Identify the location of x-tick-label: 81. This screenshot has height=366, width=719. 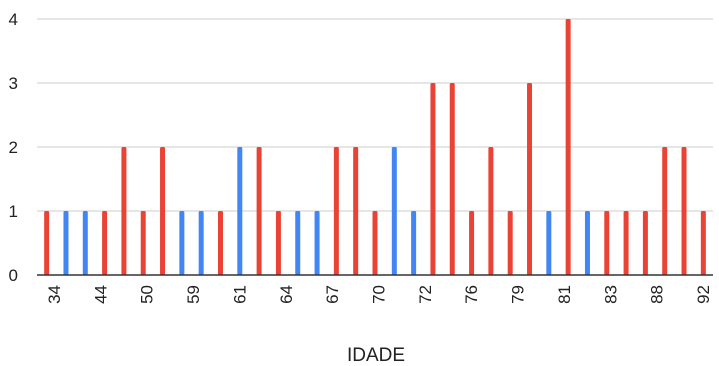
(564, 294).